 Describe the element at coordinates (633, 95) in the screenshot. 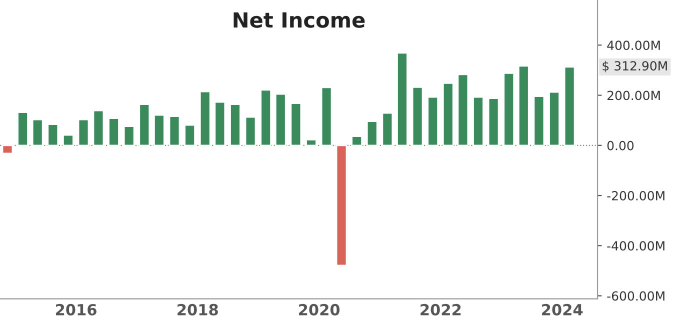

I see `y-tick-label: 200.00M` at that location.